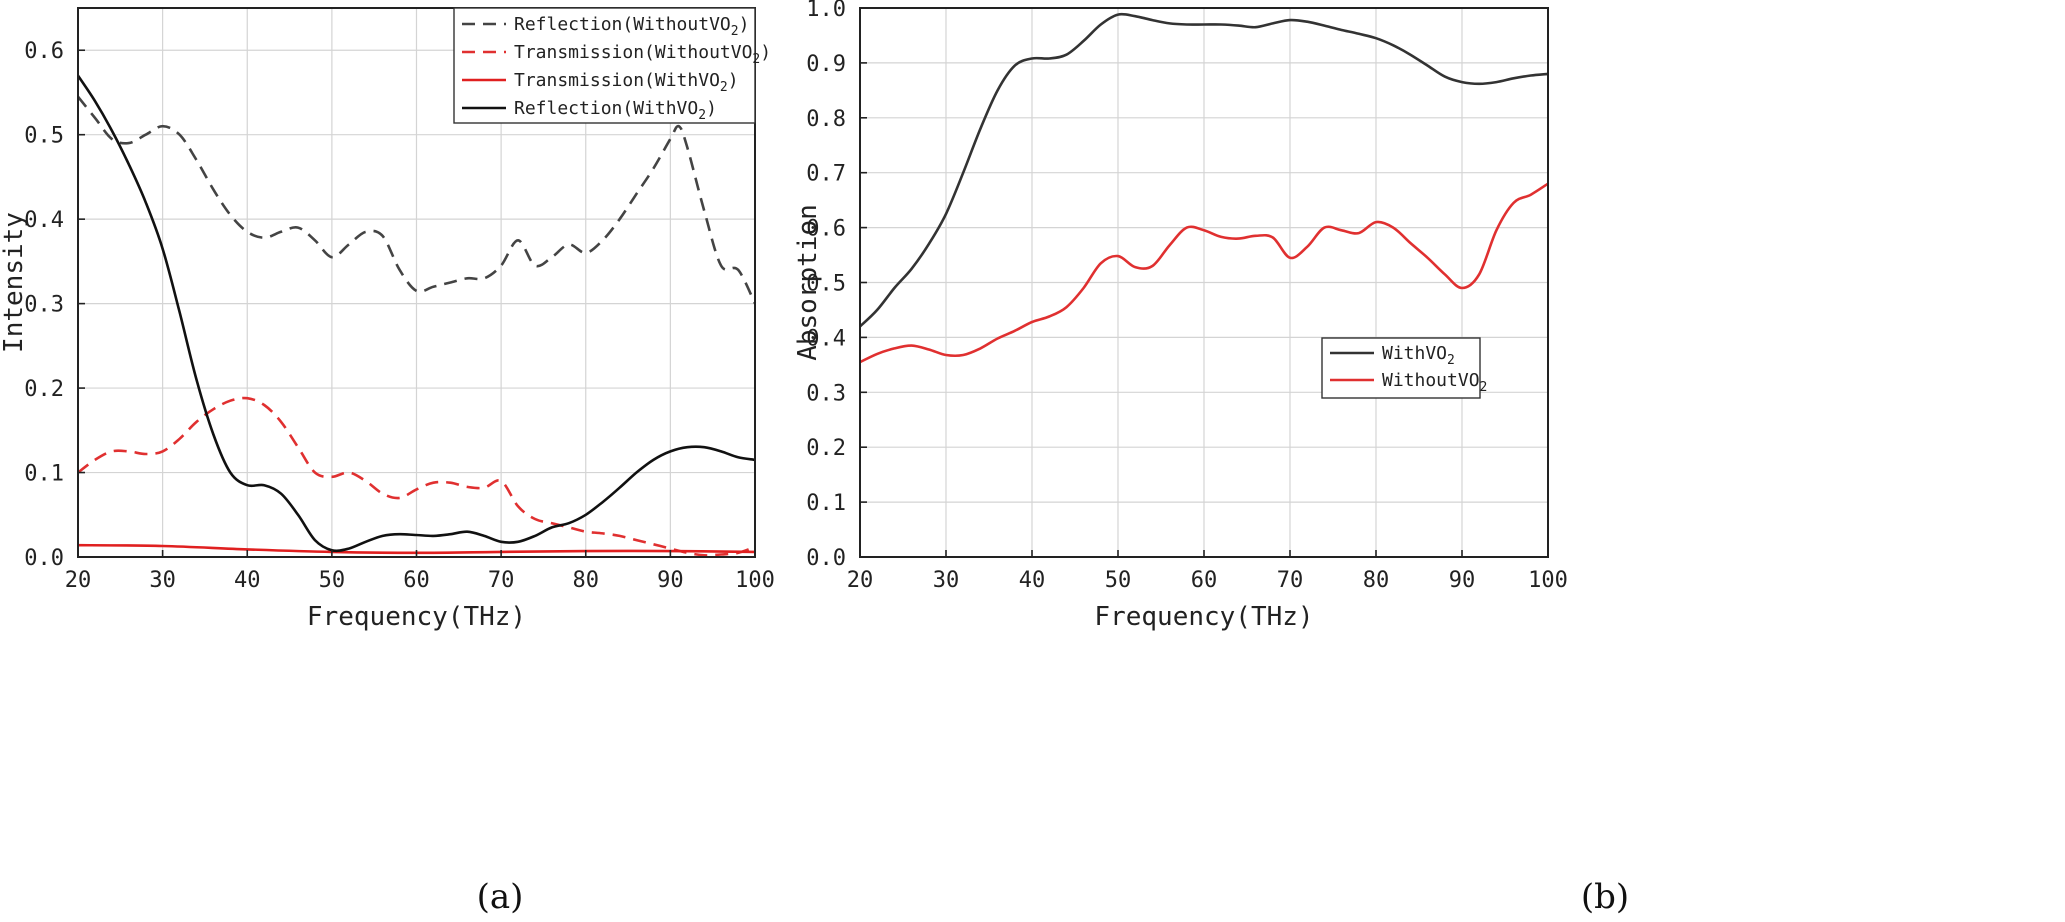  Describe the element at coordinates (44, 51) in the screenshot. I see `chart-a-ytick-label-6: 0.6` at that location.